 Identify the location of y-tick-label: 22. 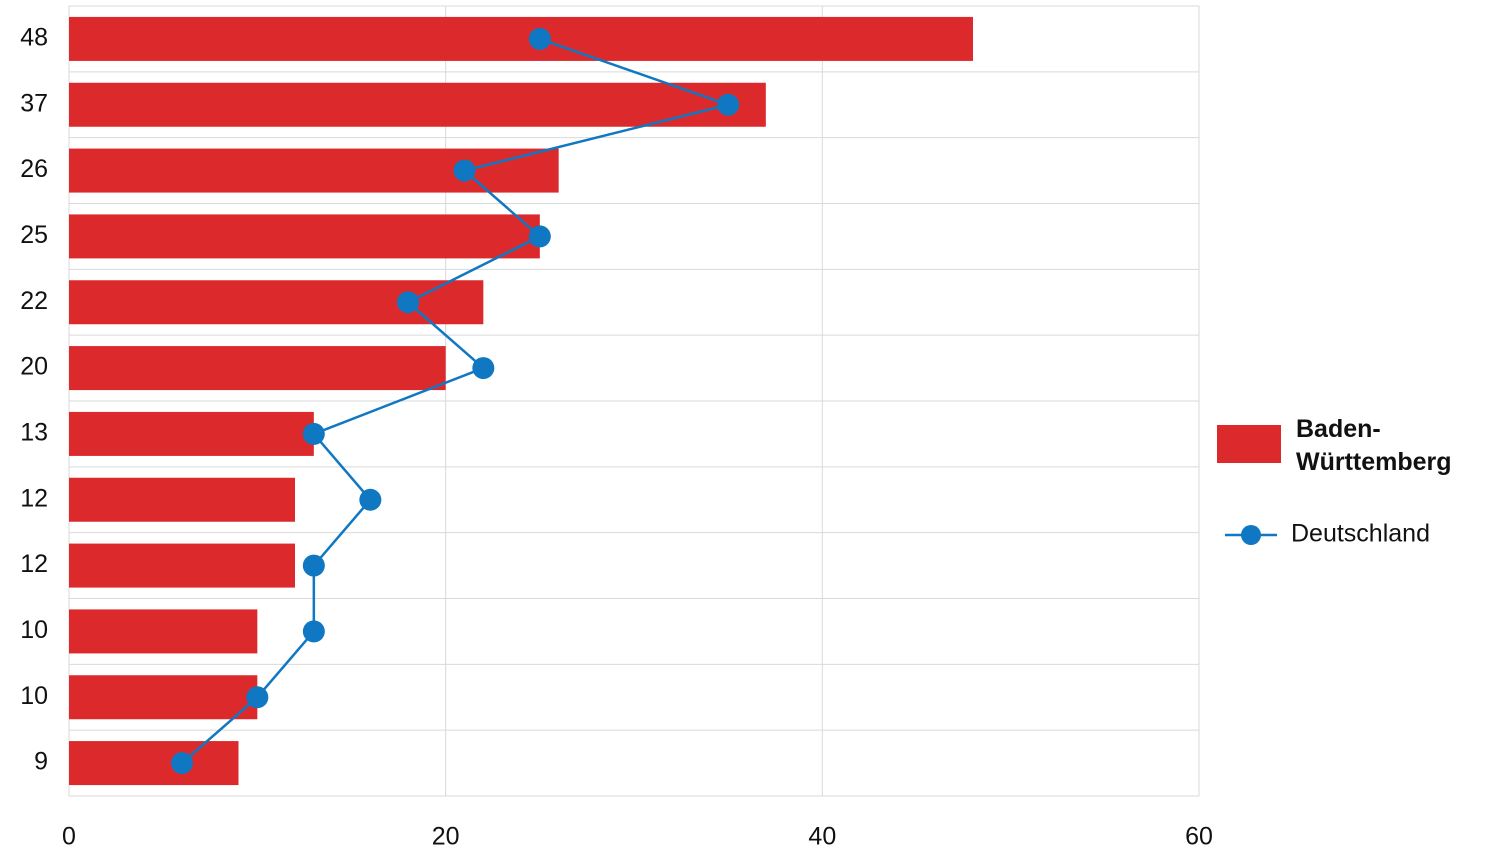
(34, 301).